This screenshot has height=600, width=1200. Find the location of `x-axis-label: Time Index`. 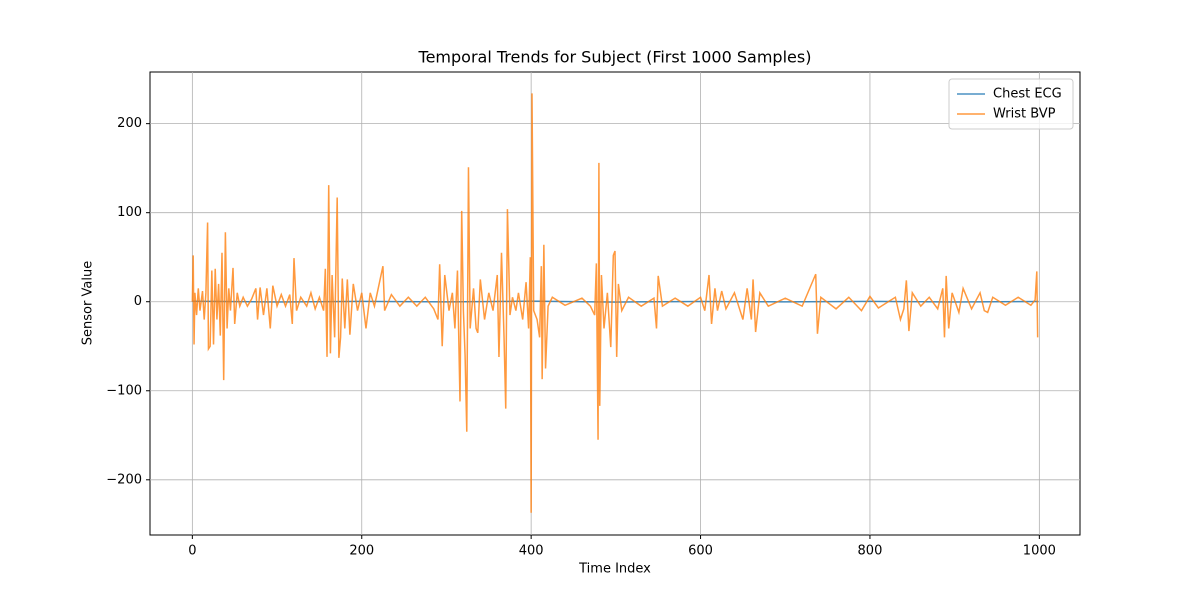

x-axis-label: Time Index is located at coordinates (614, 569).